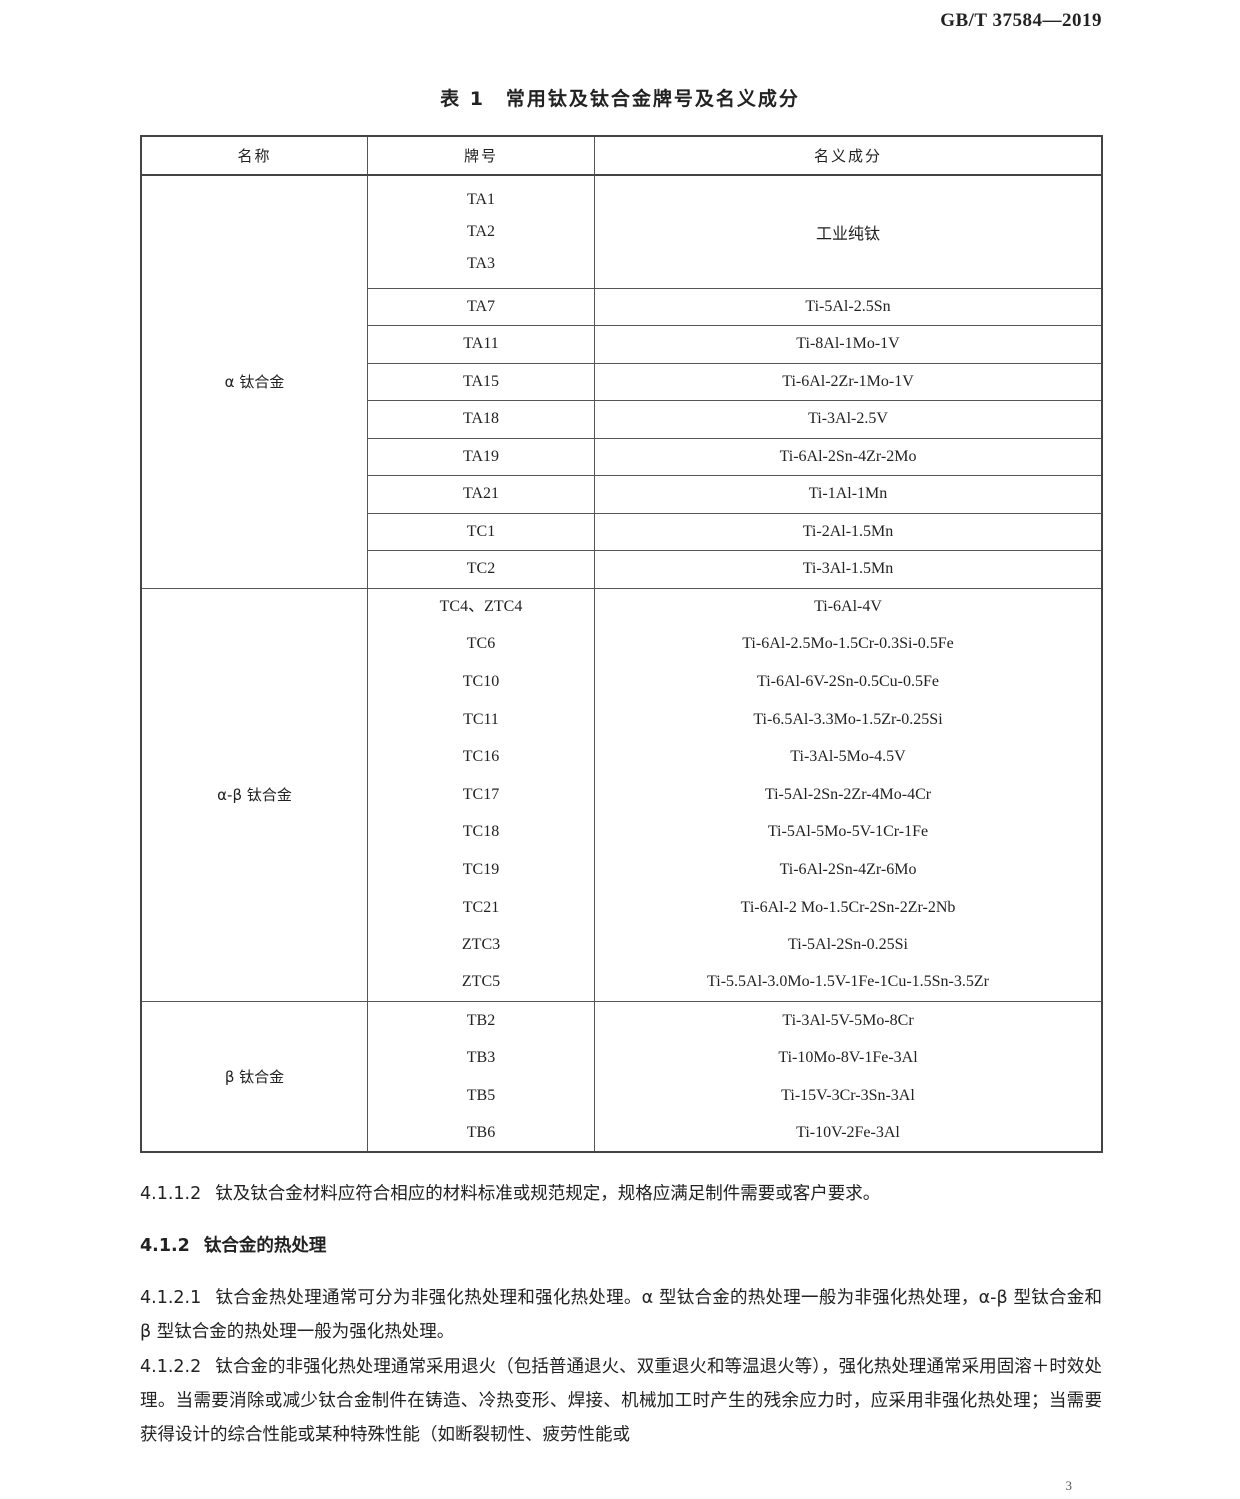 This screenshot has width=1240, height=1499. Describe the element at coordinates (848, 907) in the screenshot. I see `composition-cell: Ti-6Al-2 Mo-1.5Cr-2Sn-2Zr-2Nb` at that location.